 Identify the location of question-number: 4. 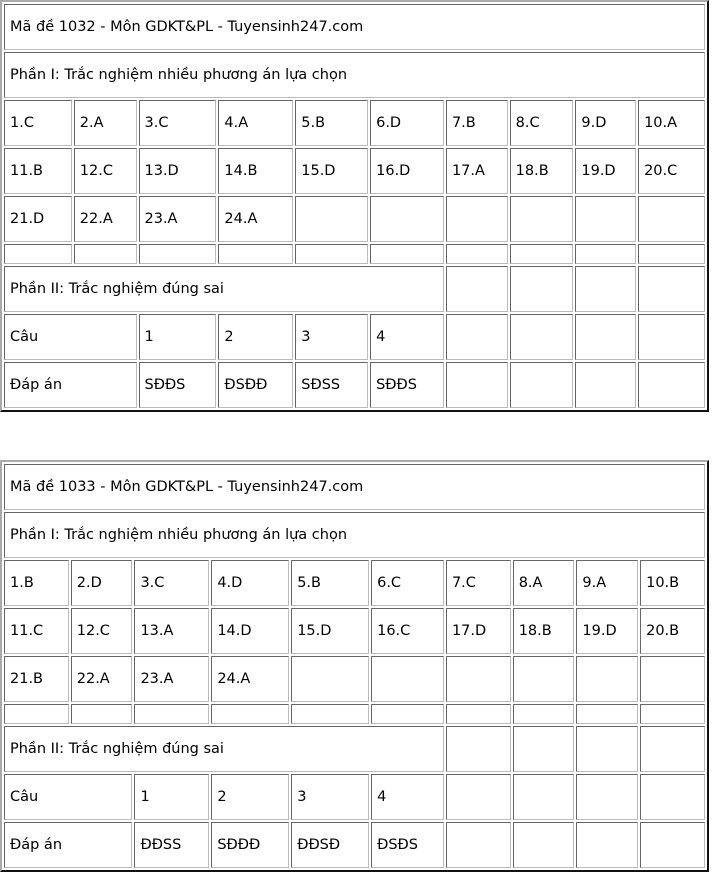
(407, 337).